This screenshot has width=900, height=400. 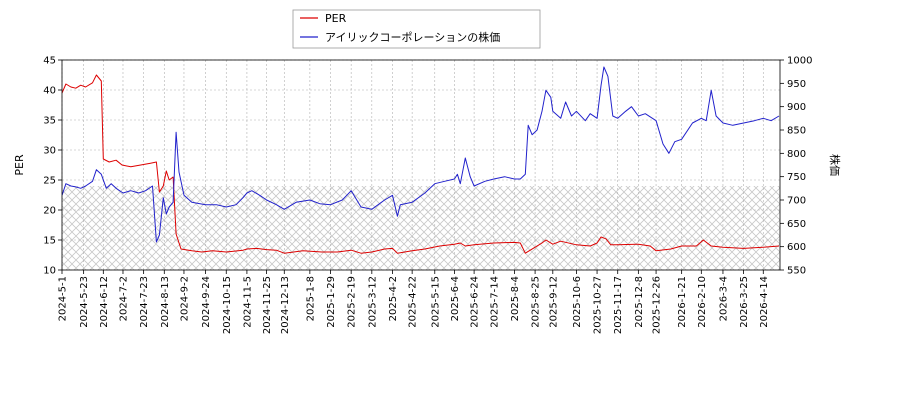 What do you see at coordinates (639, 302) in the screenshot?
I see `x-tick-label: 2025-12-8` at bounding box center [639, 302].